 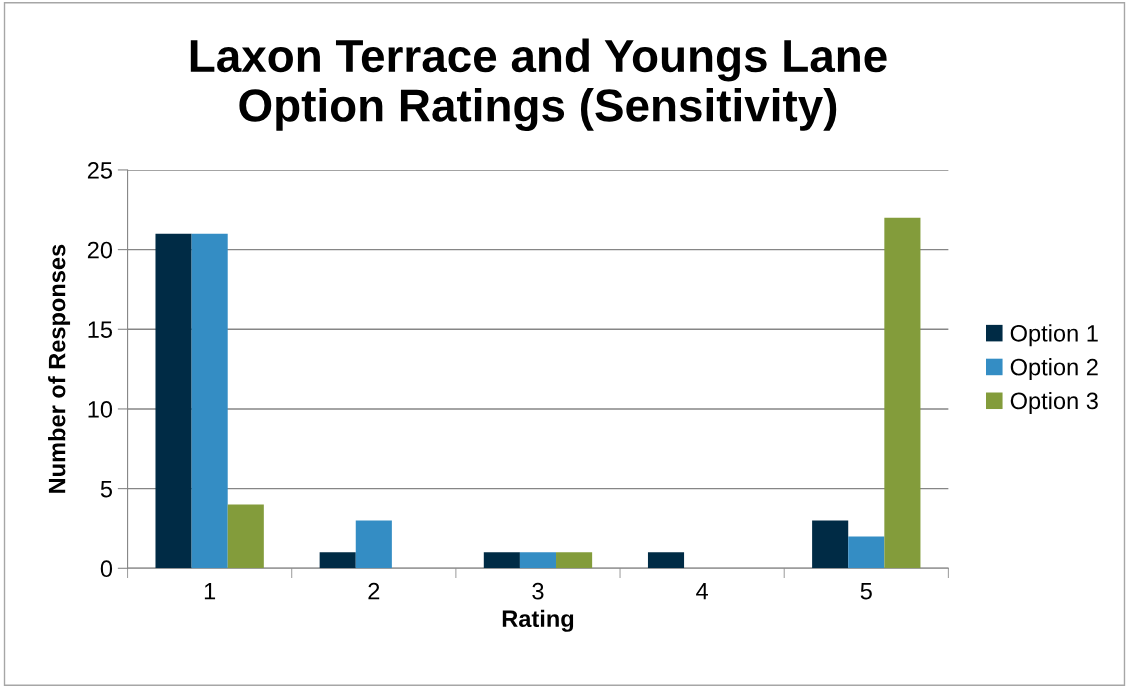 What do you see at coordinates (702, 591) in the screenshot?
I see `x-tick-label: 4` at bounding box center [702, 591].